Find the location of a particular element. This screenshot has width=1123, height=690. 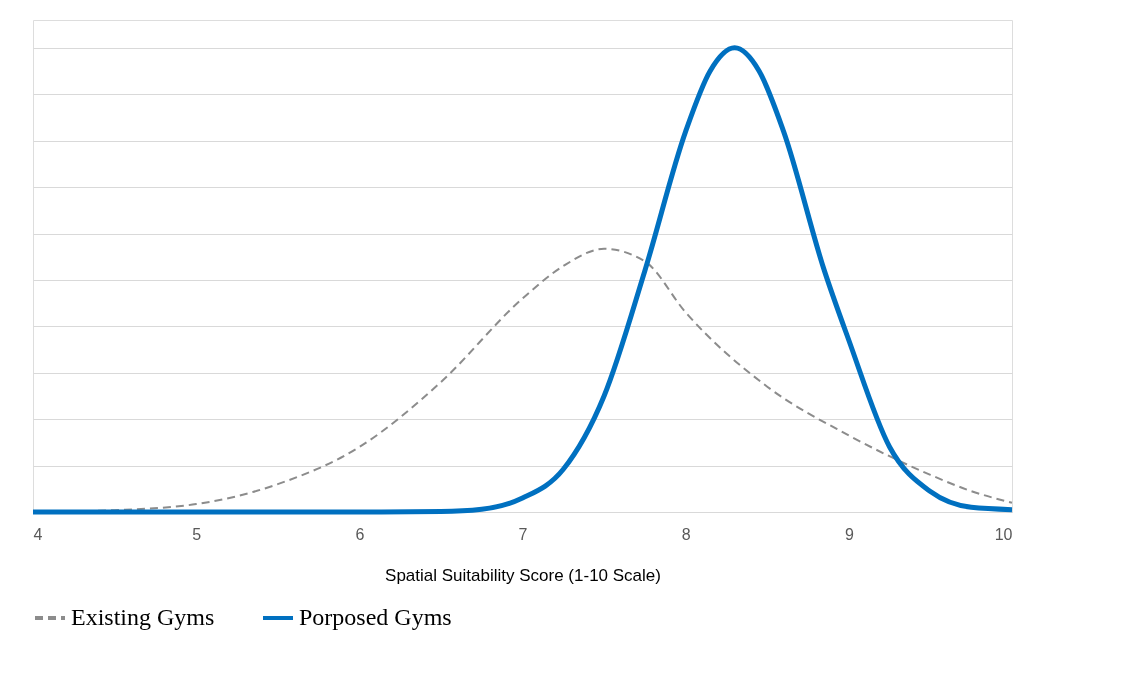

x-tick-label: 9 is located at coordinates (849, 534).